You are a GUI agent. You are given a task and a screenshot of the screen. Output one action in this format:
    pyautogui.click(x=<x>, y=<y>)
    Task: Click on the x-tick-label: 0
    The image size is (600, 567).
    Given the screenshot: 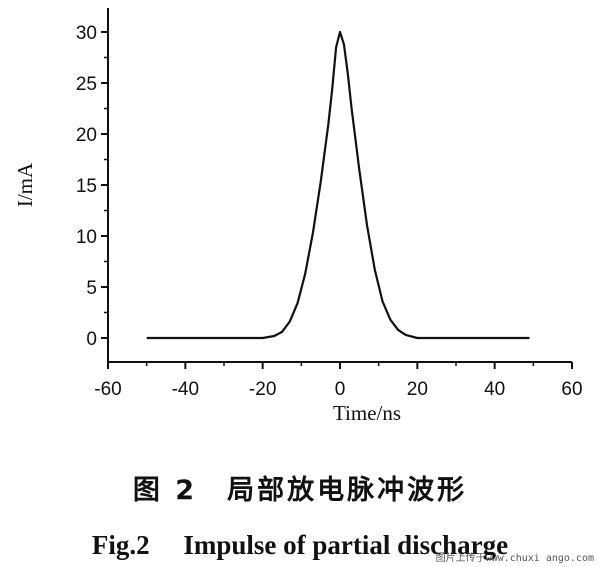 What is the action you would take?
    pyautogui.click(x=340, y=389)
    